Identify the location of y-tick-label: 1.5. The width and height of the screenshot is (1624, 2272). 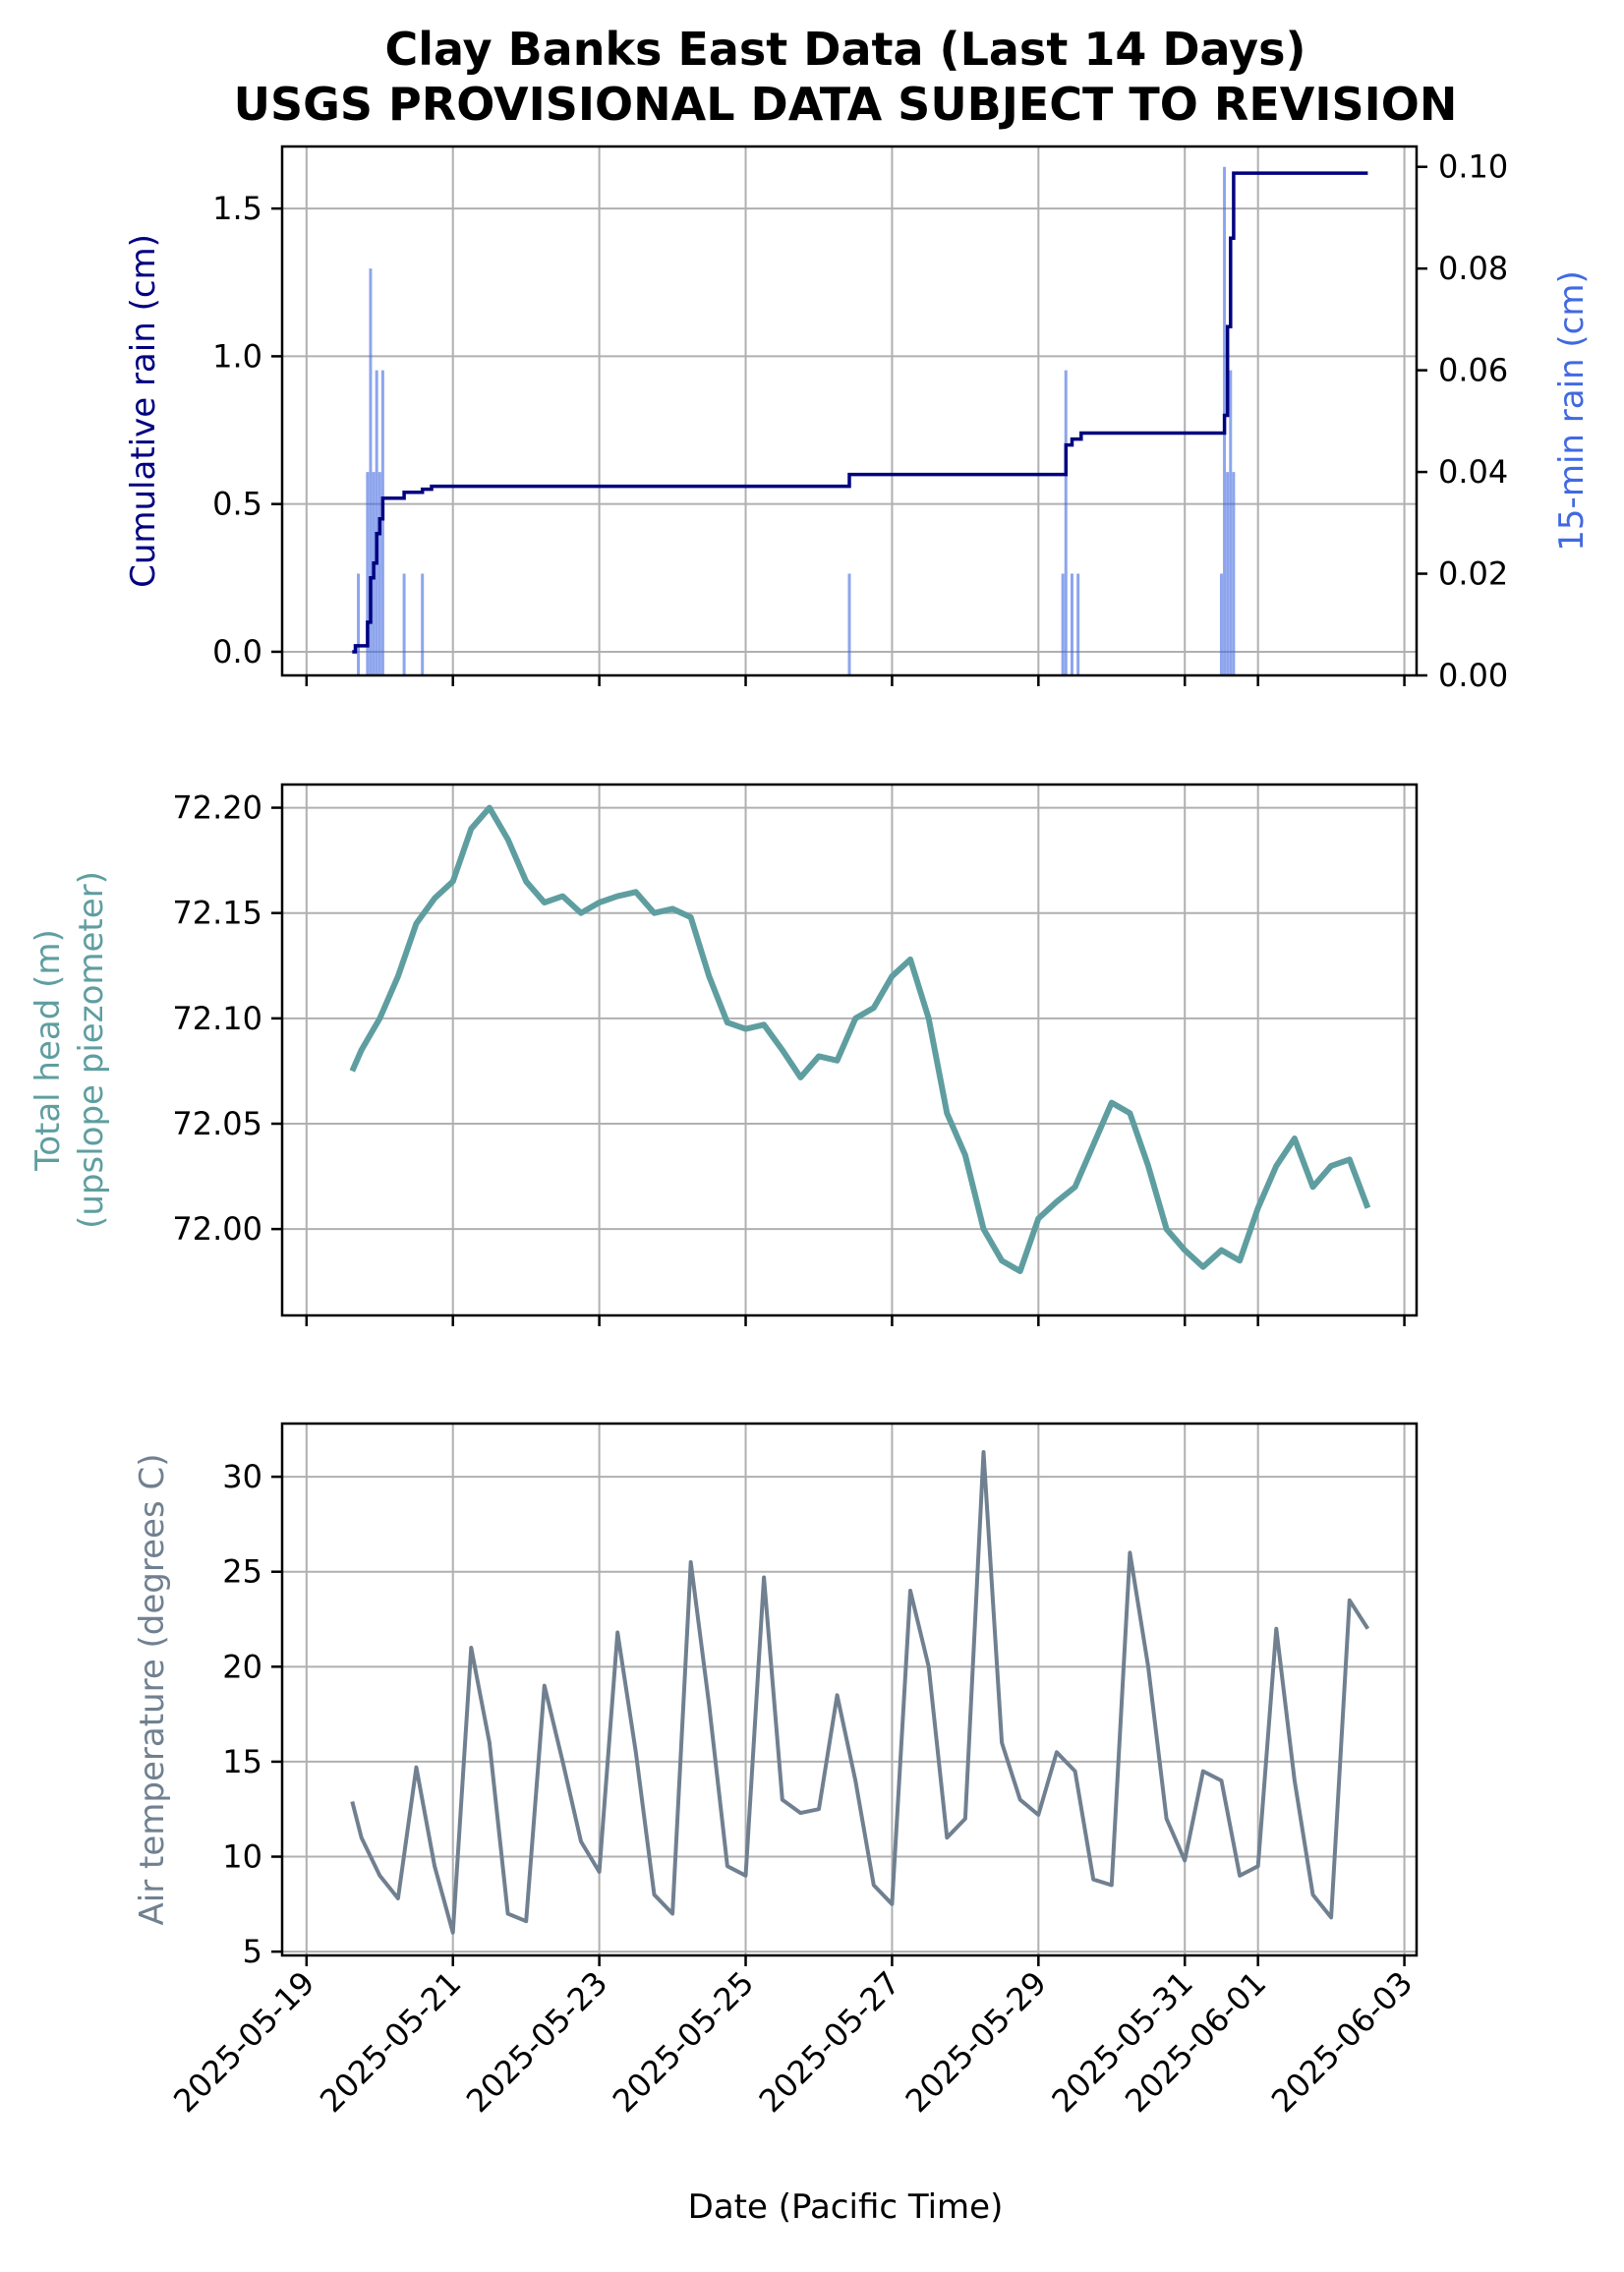
(237, 208).